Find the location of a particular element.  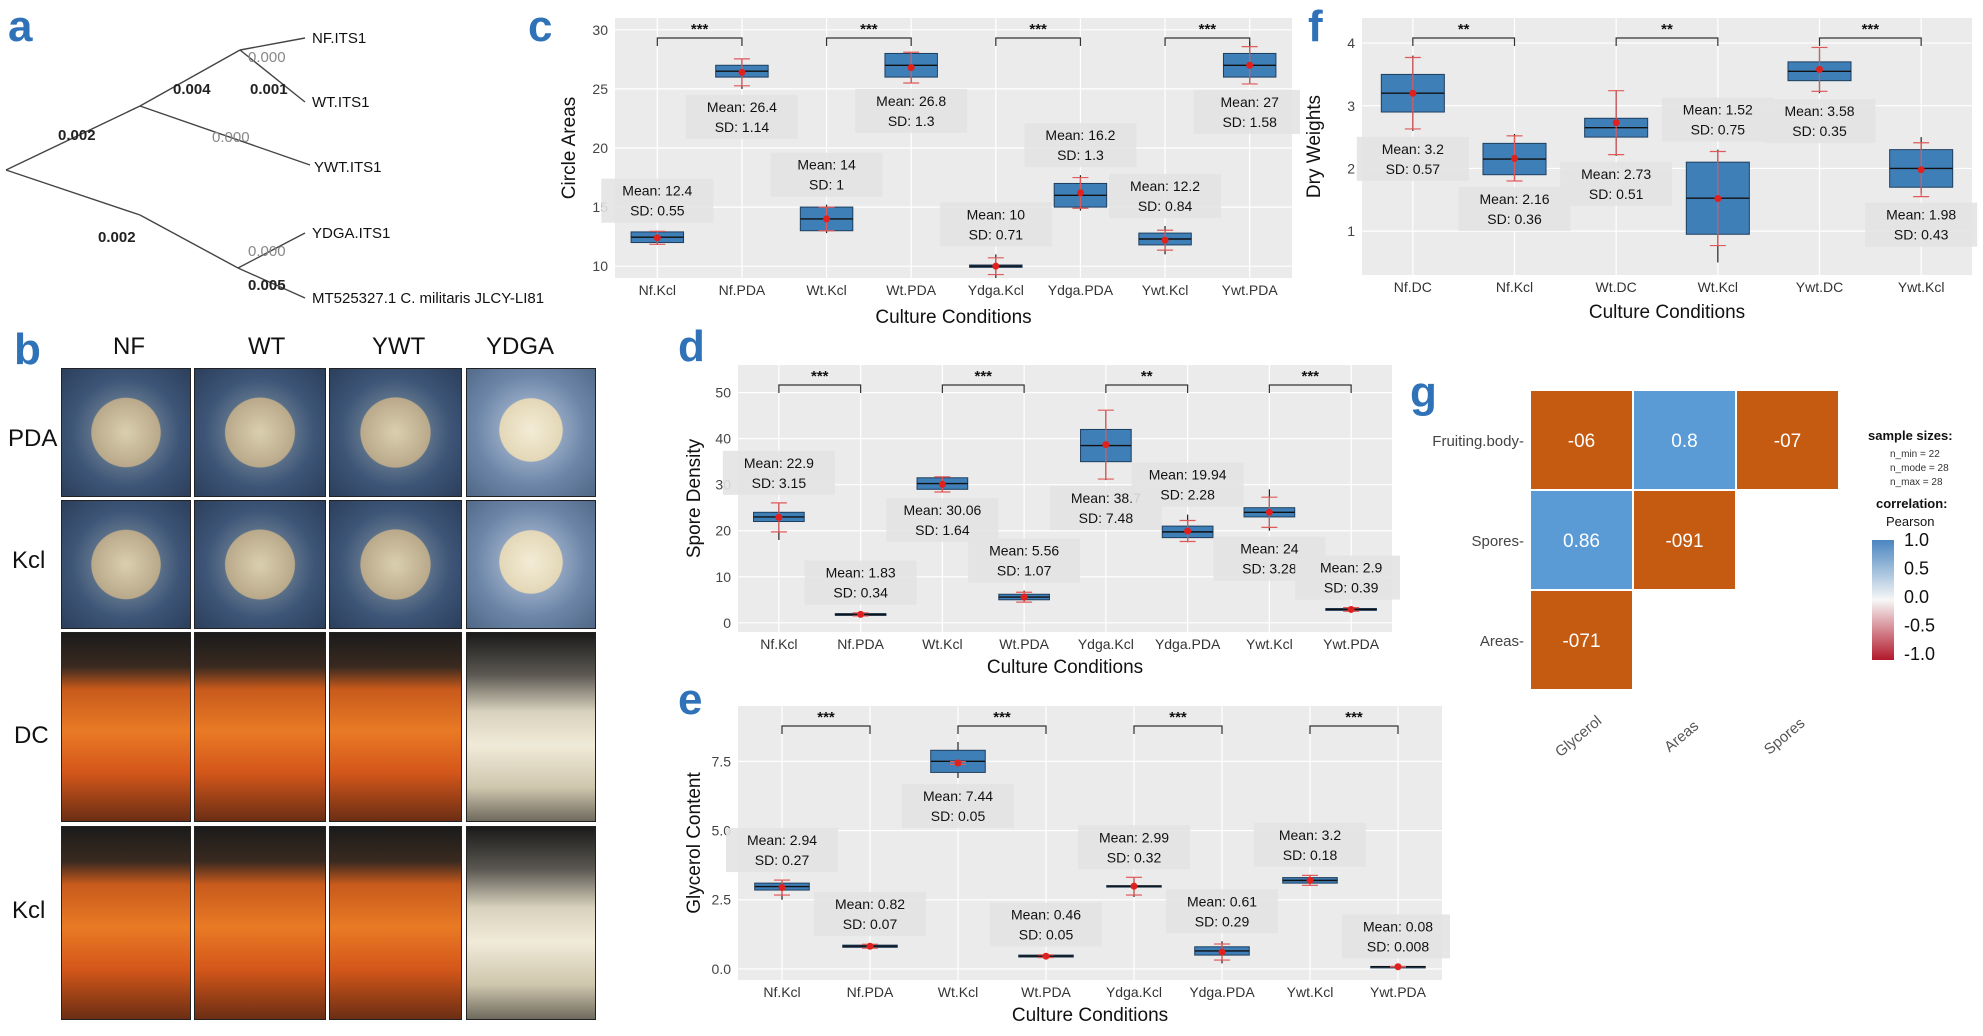

photo-wt-kcl is located at coordinates (260, 564).